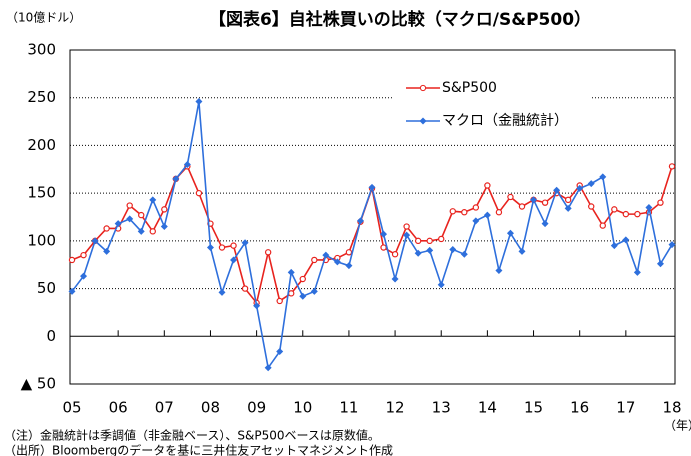 This screenshot has width=691, height=456. I want to click on legend-label: S&P500, so click(469, 88).